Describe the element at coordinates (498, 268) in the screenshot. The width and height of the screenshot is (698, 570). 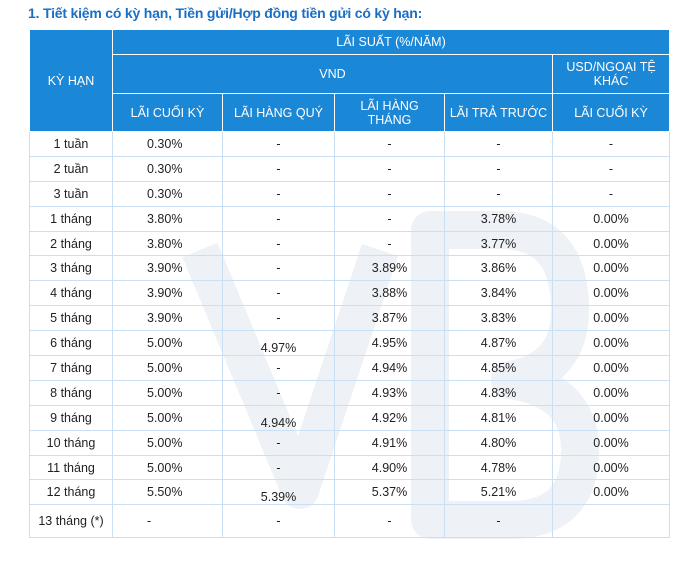
I see `cell-lai-tra-truoc: 3.86%` at that location.